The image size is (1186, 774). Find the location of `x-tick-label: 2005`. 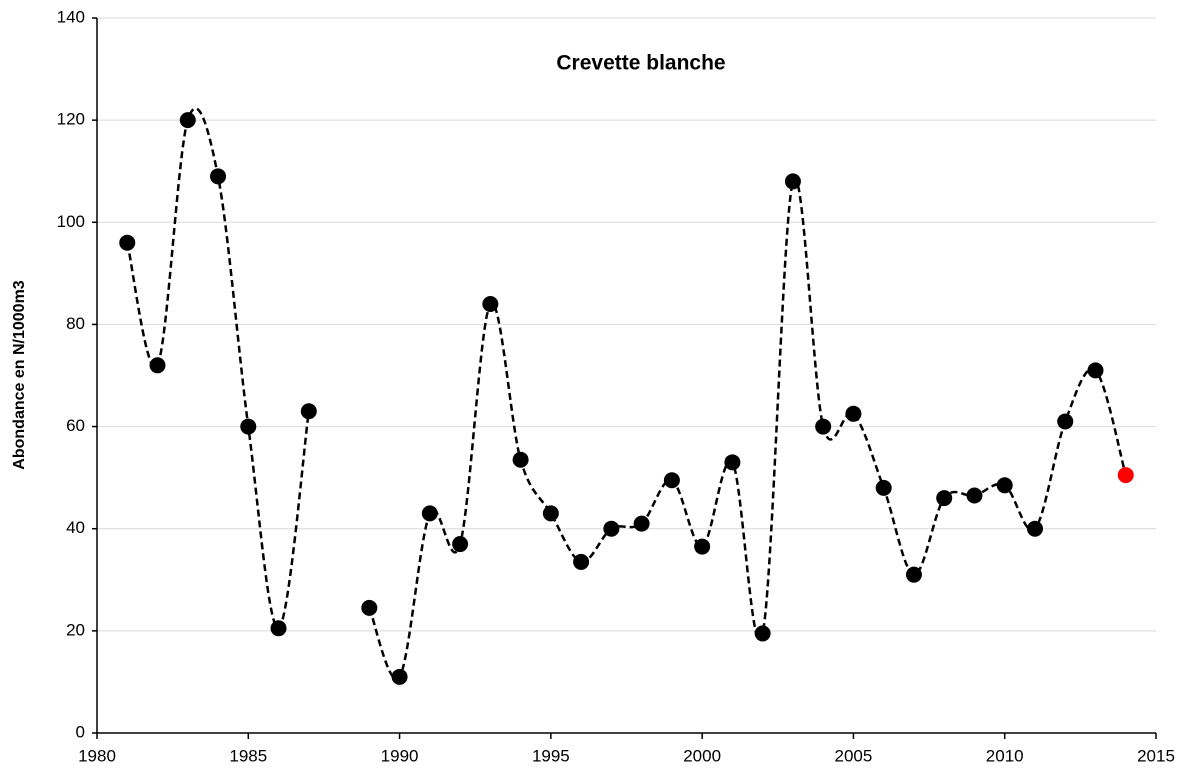

x-tick-label: 2005 is located at coordinates (854, 755).